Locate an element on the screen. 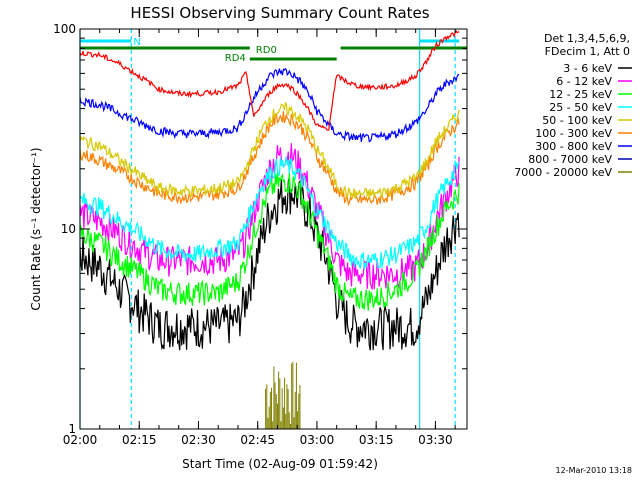 The width and height of the screenshot is (640, 480). x-axis-label: Start Time (02-Aug-09 01:59:42) is located at coordinates (280, 464).